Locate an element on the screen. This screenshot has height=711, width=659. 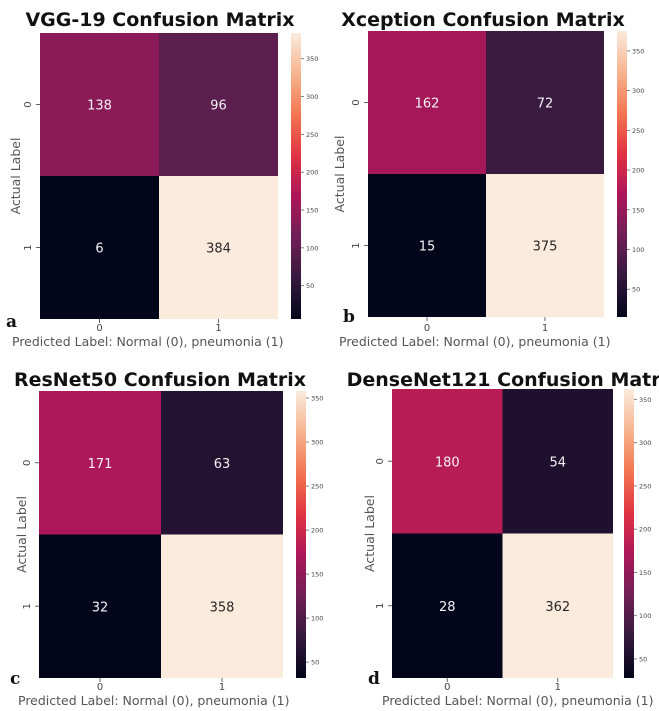
panel-title: ResNet50 Confusion Matrix is located at coordinates (160, 380).